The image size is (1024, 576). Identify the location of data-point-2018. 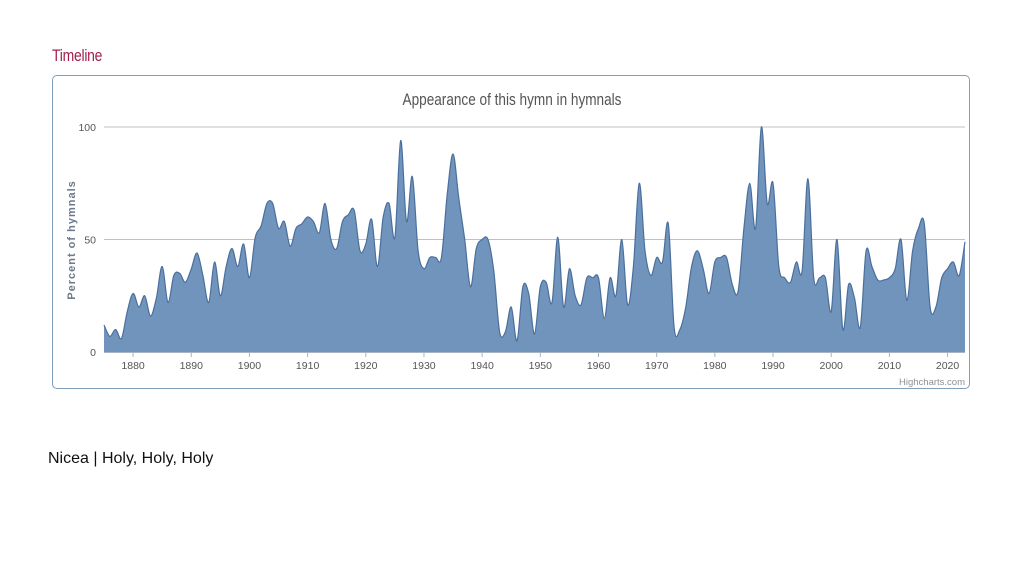
(936, 307).